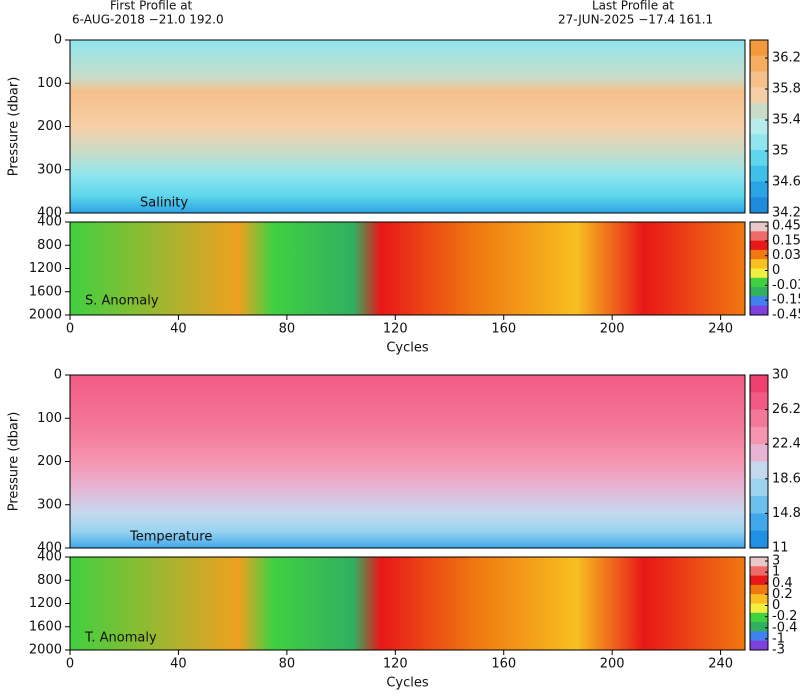 The width and height of the screenshot is (800, 700). What do you see at coordinates (778, 650) in the screenshot?
I see `colorbar-label: -3` at bounding box center [778, 650].